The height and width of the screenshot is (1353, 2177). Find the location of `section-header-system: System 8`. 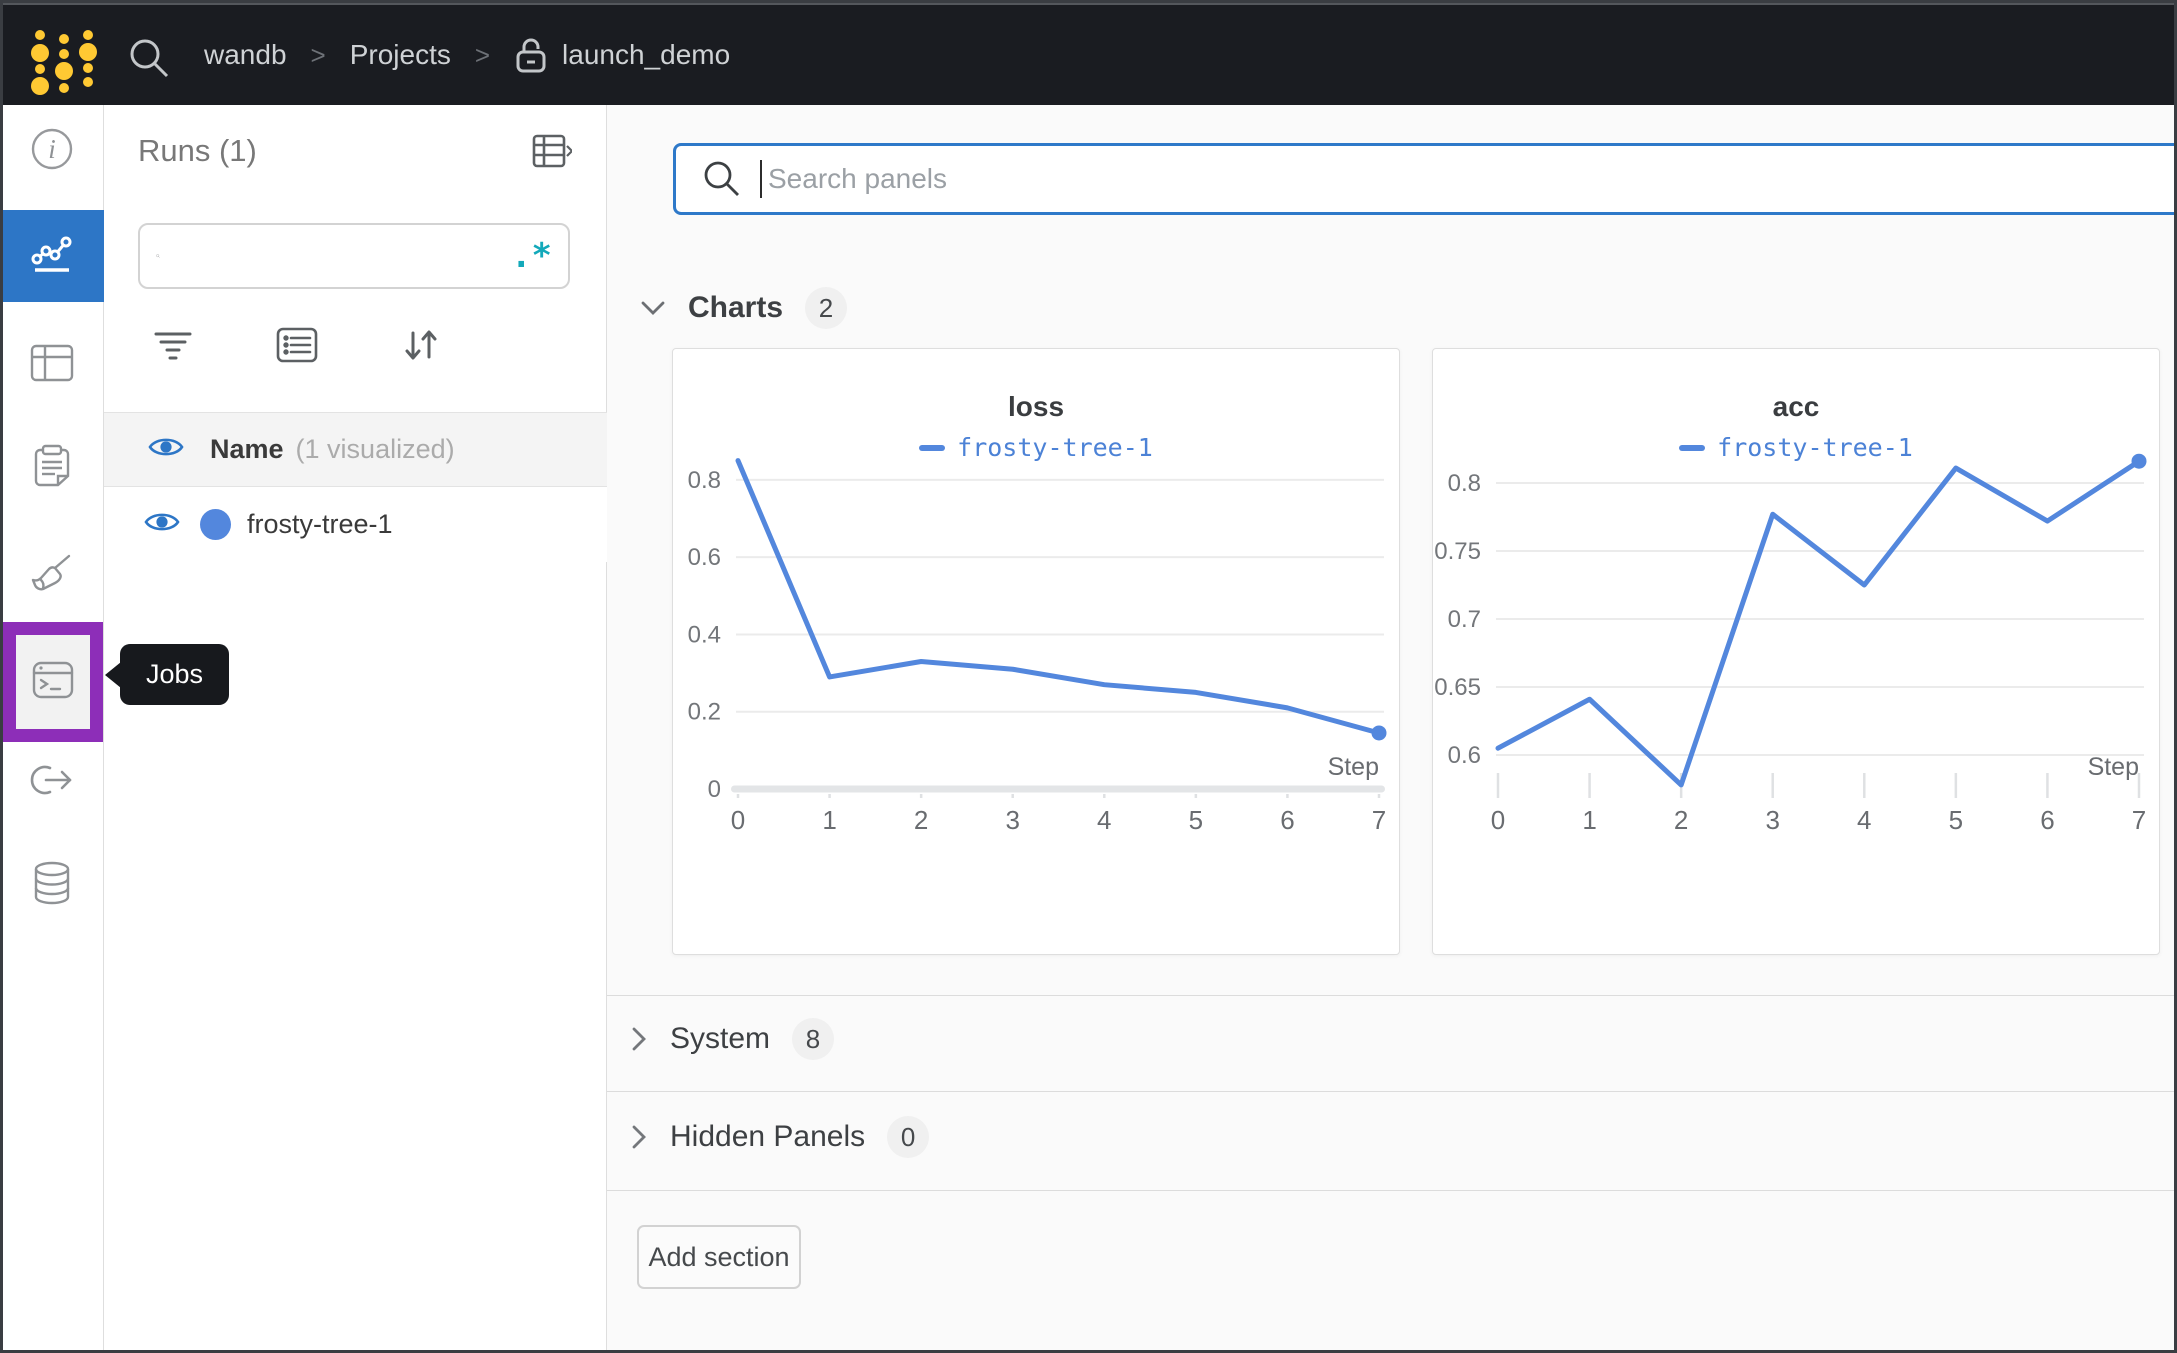

section-header-system: System 8 is located at coordinates (732, 1039).